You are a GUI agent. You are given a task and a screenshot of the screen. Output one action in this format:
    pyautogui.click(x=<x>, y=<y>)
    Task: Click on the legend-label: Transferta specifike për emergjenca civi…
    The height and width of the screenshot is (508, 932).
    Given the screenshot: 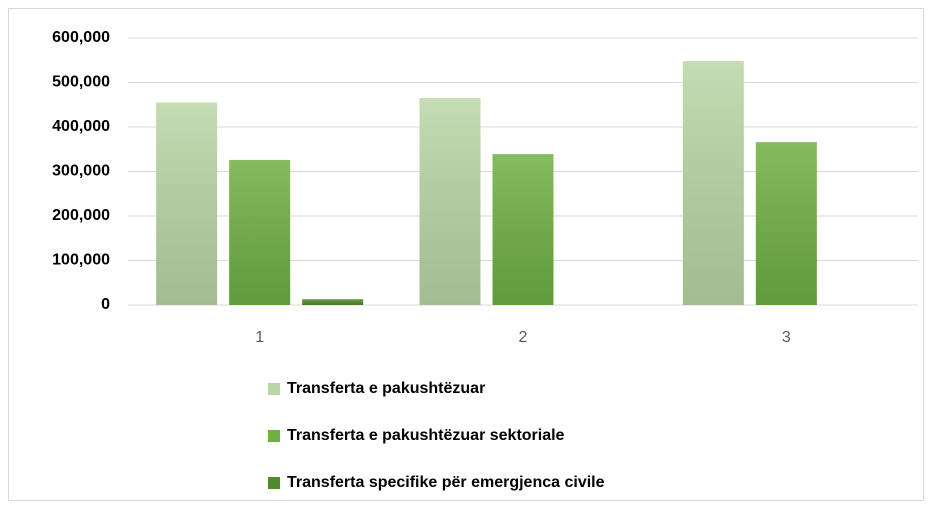 What is the action you would take?
    pyautogui.click(x=446, y=482)
    